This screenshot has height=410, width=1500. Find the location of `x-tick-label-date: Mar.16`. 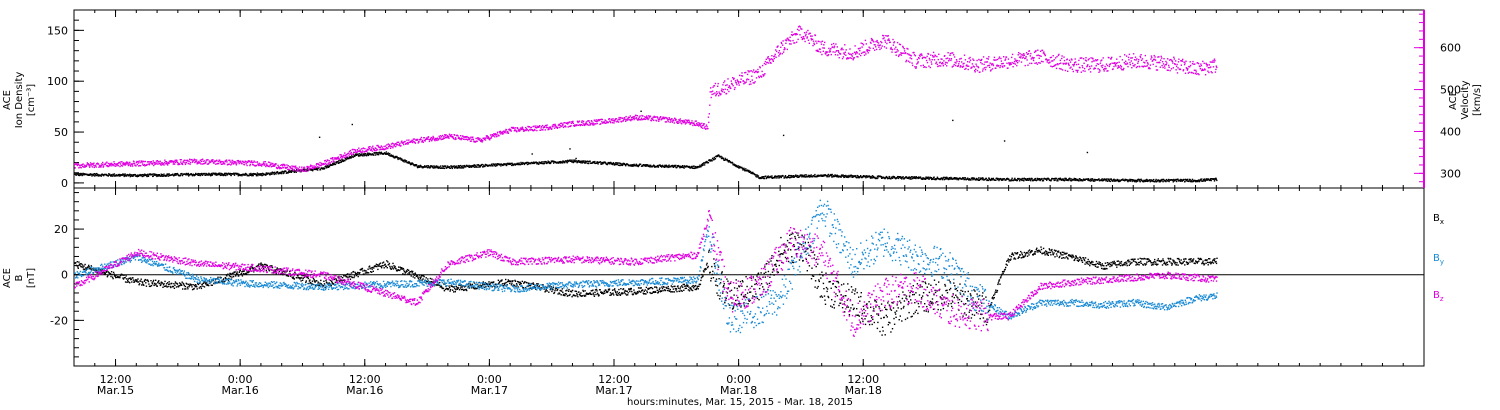

x-tick-label-date: Mar.16 is located at coordinates (240, 390).